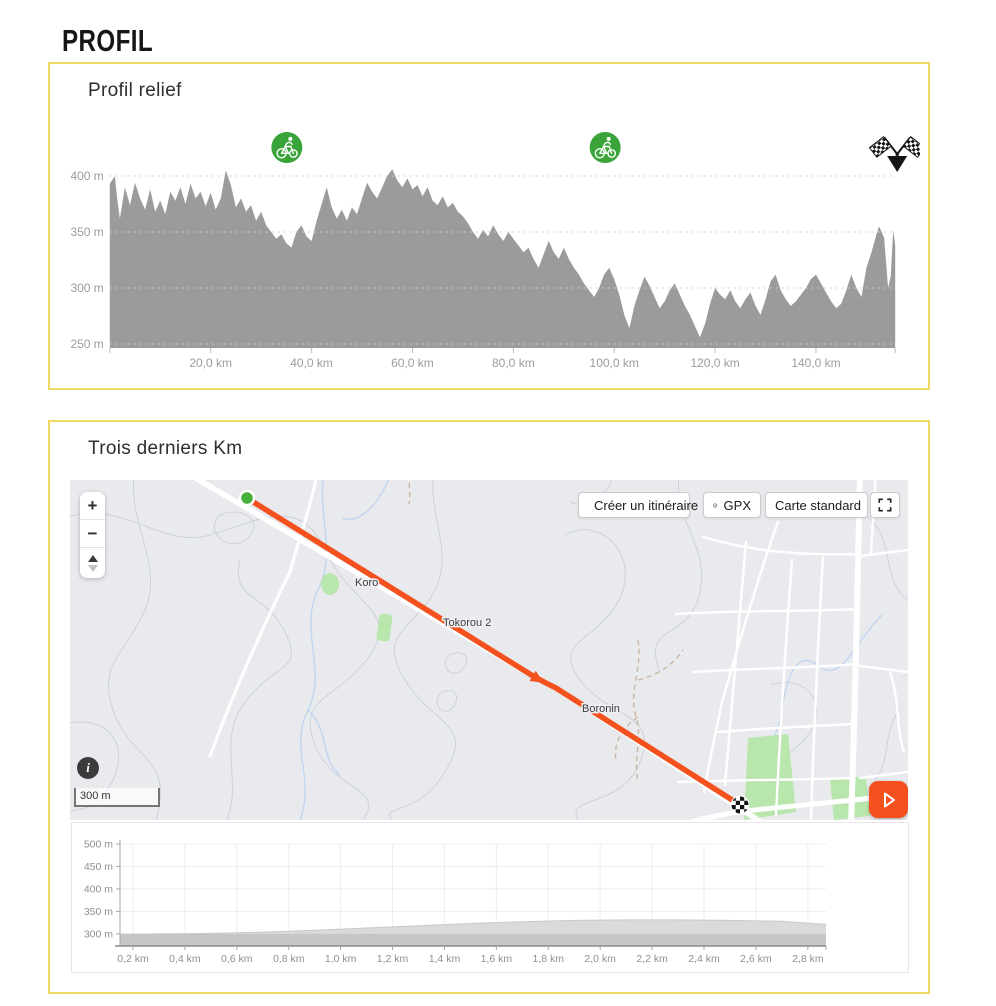  Describe the element at coordinates (513, 363) in the screenshot. I see `x-tick-label: 80,0 km` at that location.